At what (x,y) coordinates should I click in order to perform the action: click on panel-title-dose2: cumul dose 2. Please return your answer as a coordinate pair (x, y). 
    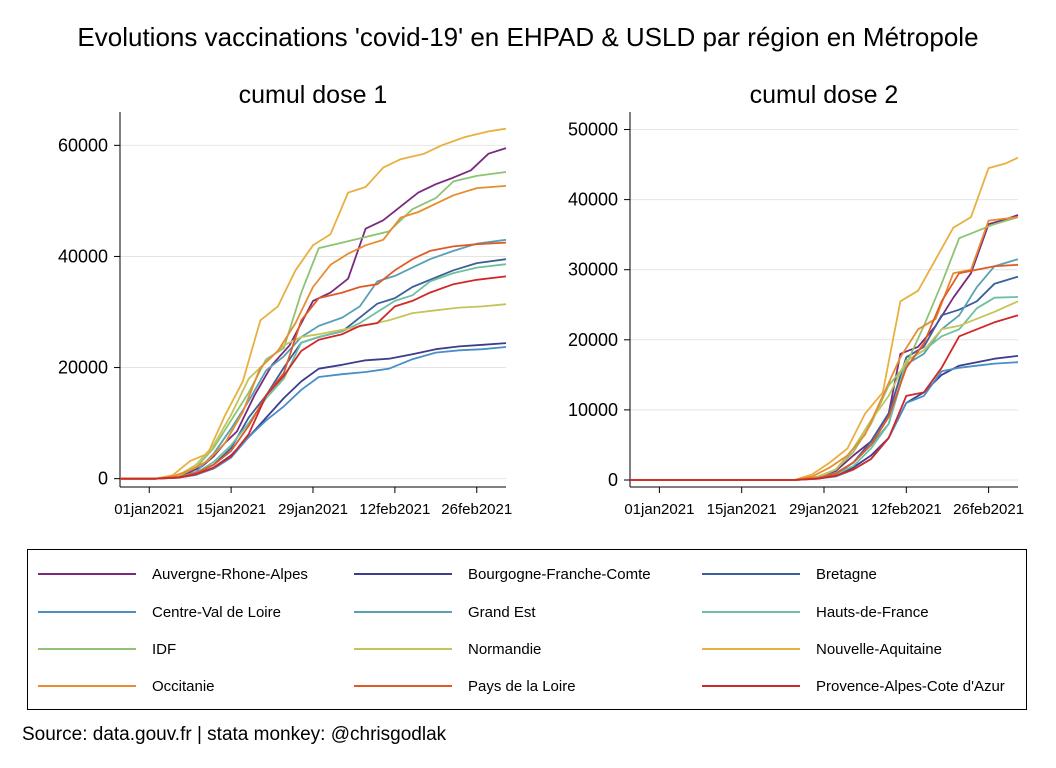
    Looking at the image, I should click on (824, 95).